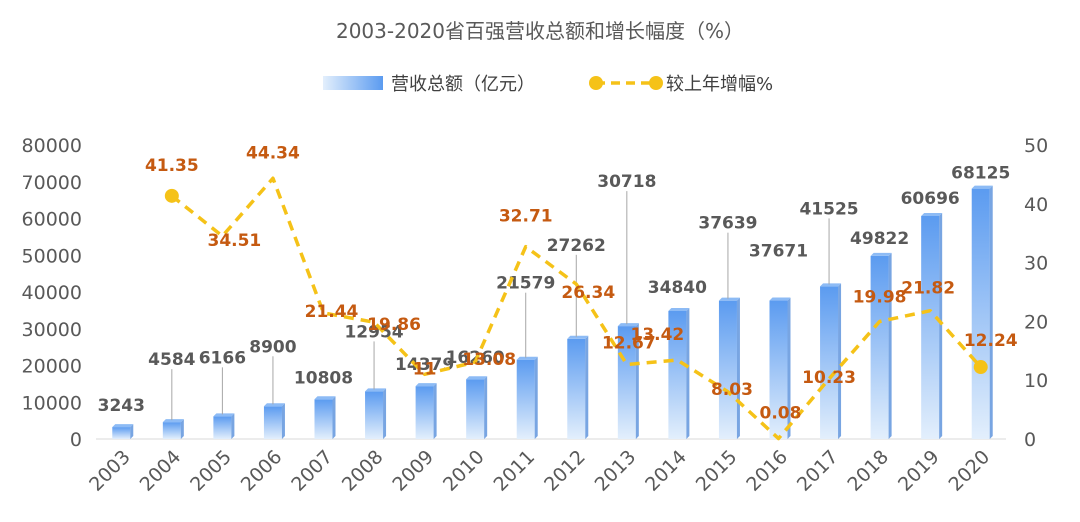 The width and height of the screenshot is (1080, 522). I want to click on bar-value-label: 3243, so click(121, 406).